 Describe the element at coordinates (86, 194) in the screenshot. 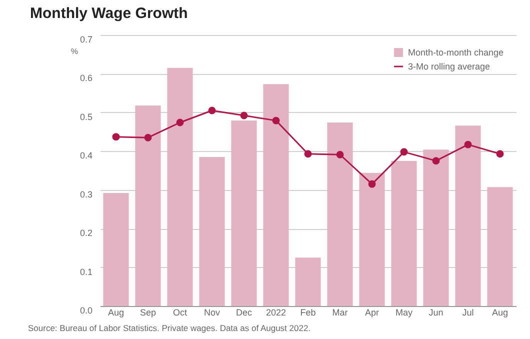

I see `y-tick-label: 0.3` at that location.